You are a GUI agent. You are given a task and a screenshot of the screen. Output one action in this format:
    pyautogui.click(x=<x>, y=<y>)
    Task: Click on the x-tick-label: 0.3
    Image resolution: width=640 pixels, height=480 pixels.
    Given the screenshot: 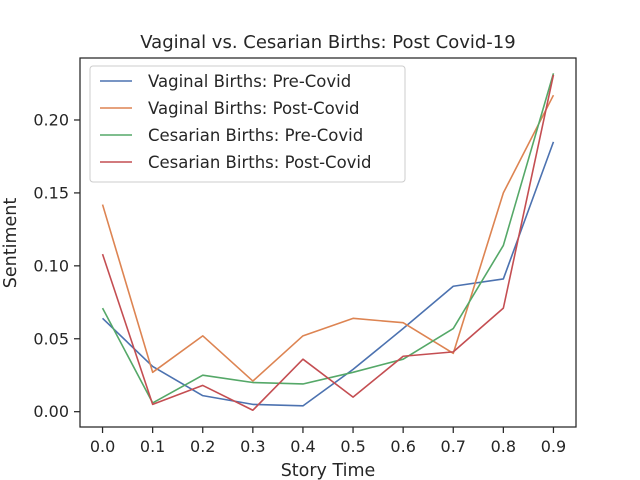 What is the action you would take?
    pyautogui.click(x=252, y=446)
    